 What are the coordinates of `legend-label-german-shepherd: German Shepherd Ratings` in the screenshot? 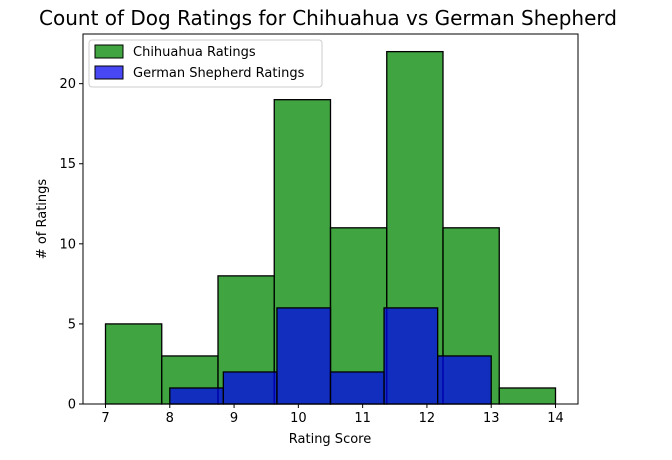 It's located at (219, 73).